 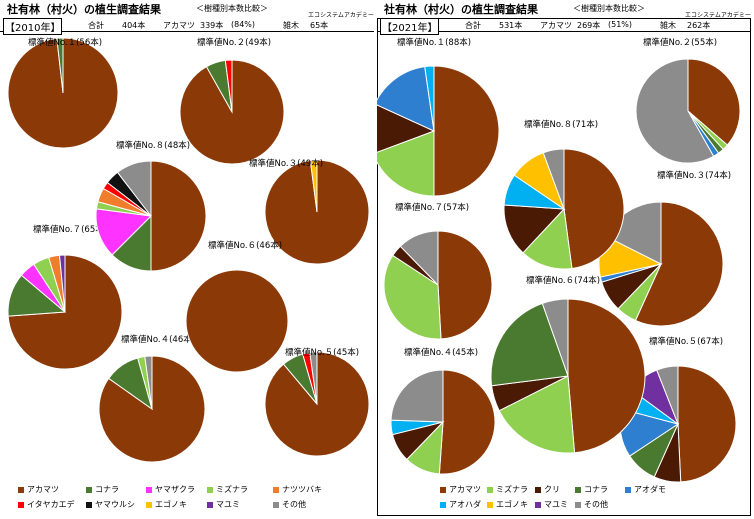 I want to click on pie-label-5: 標準値No.５(67本), so click(x=686, y=341).